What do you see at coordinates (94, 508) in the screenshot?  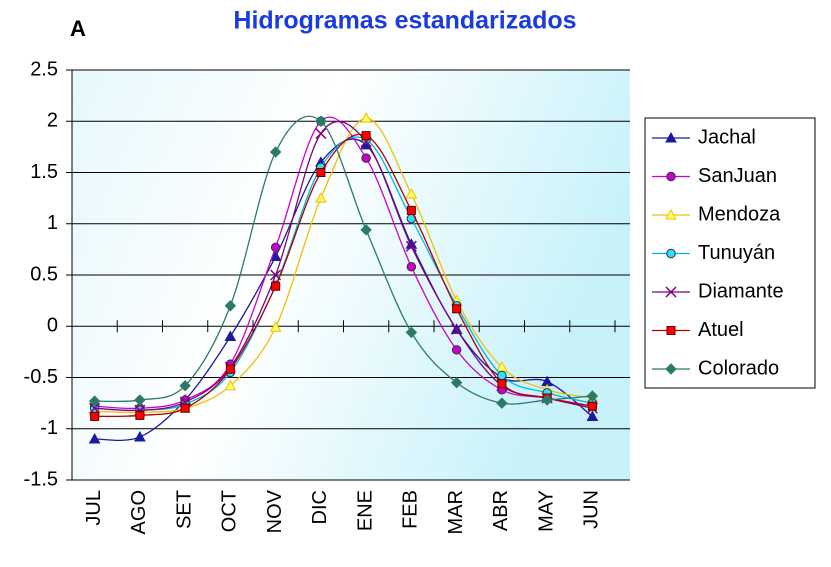 I see `x-tick-label: JUL` at bounding box center [94, 508].